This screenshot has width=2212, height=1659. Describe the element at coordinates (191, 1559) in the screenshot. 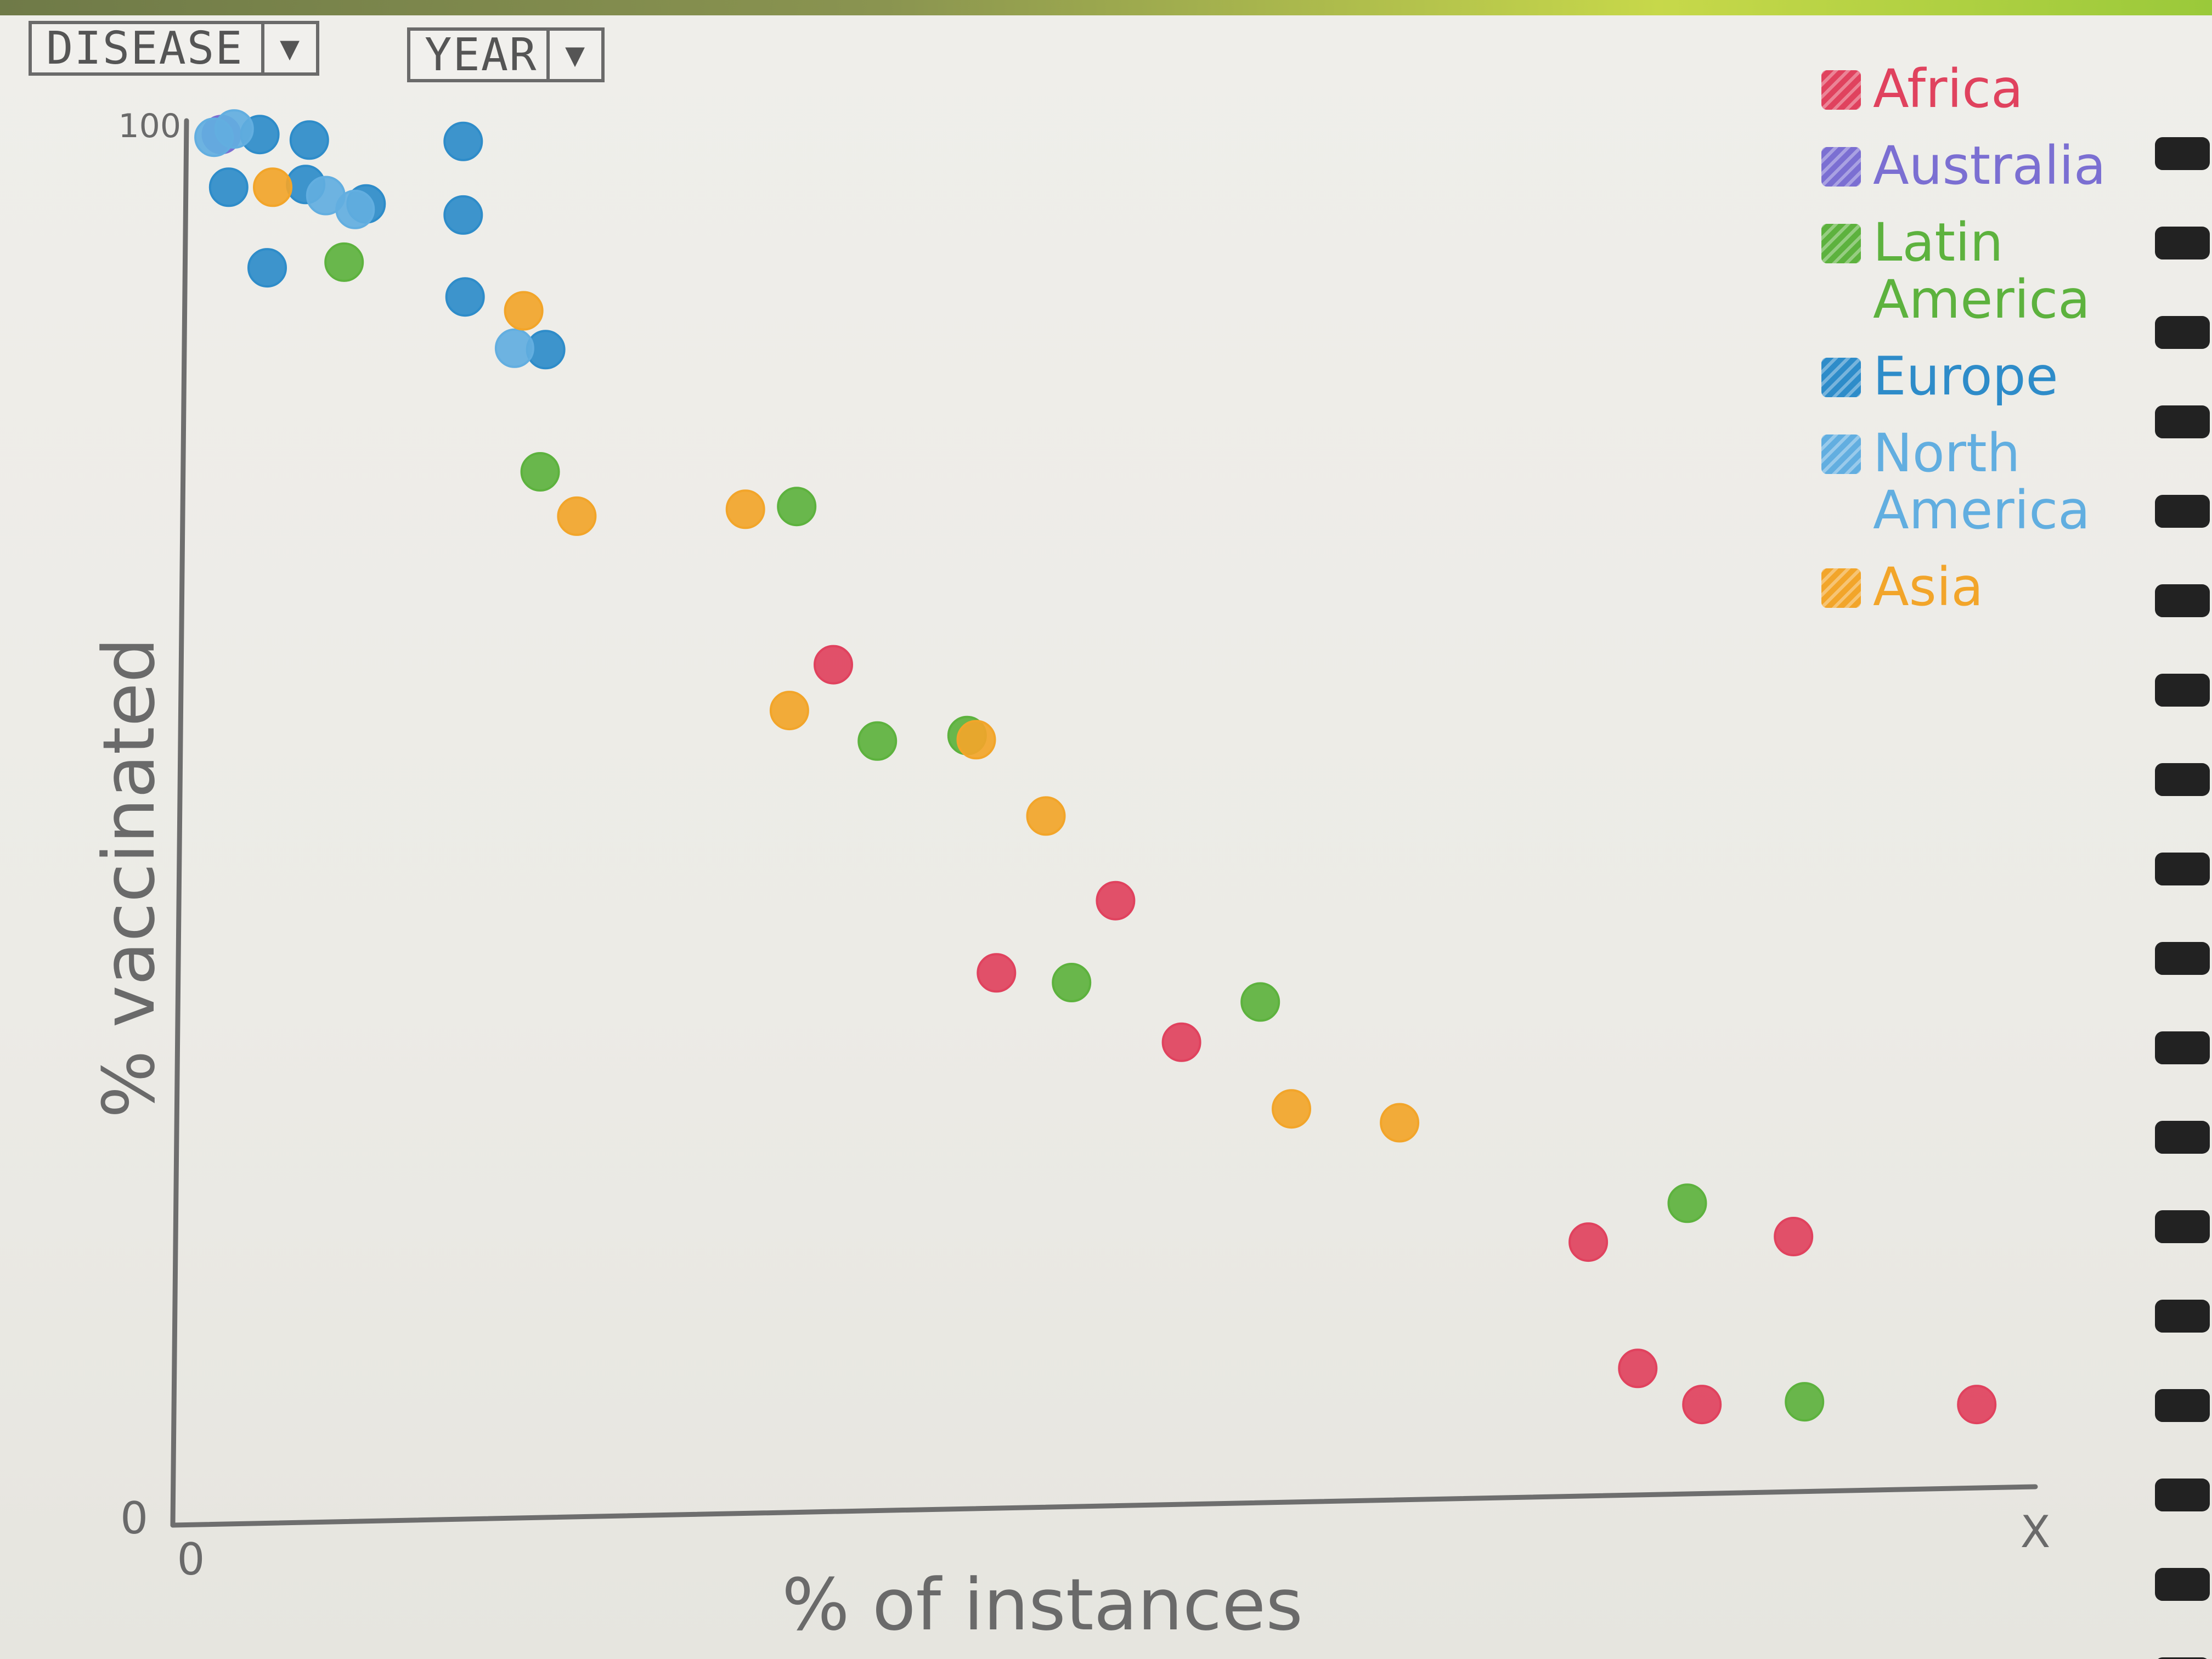

I see `x-tick-min: 0` at that location.